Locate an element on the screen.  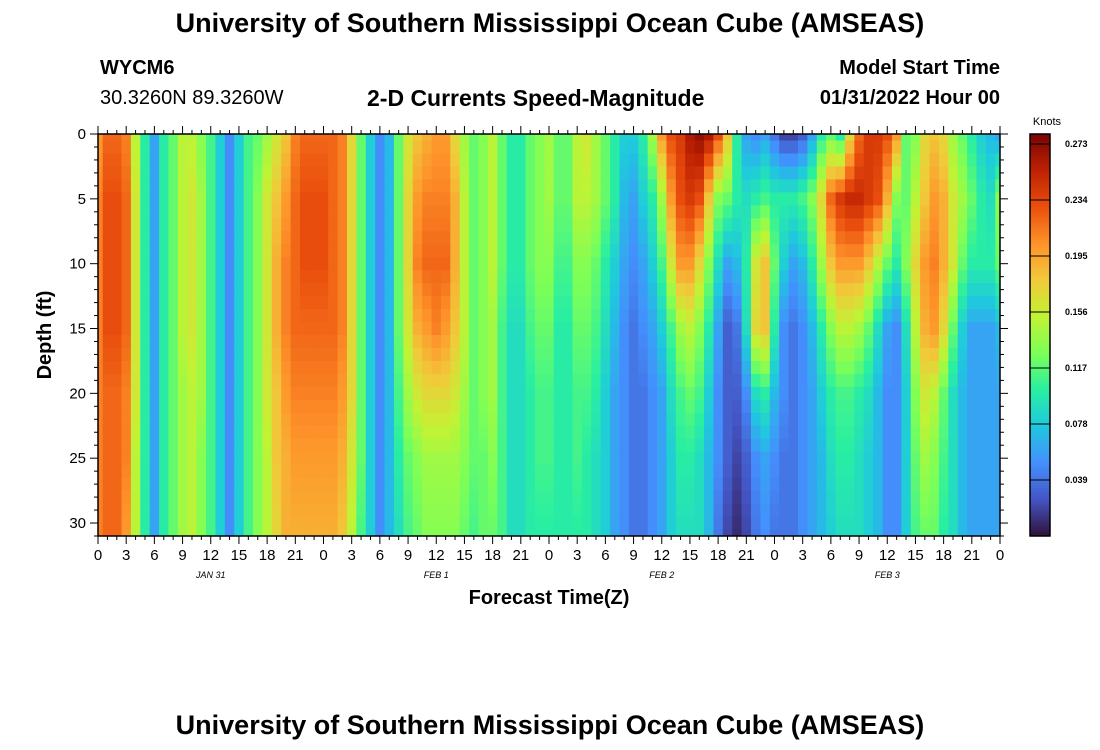
x-tick-label: 9 is located at coordinates (633, 555).